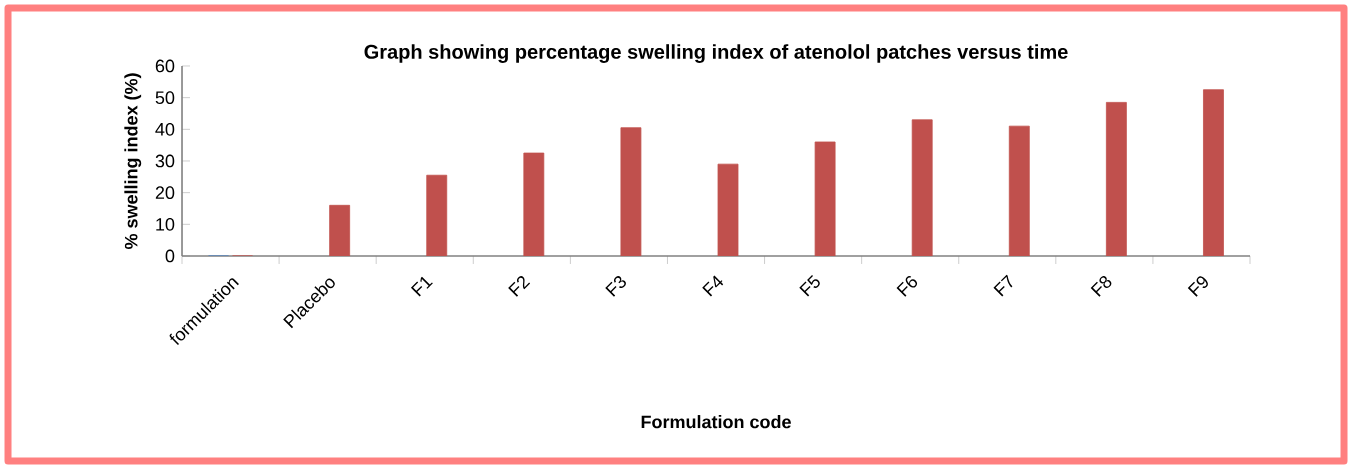 The image size is (1352, 469). What do you see at coordinates (1003, 285) in the screenshot?
I see `x-tick-label: F7` at bounding box center [1003, 285].